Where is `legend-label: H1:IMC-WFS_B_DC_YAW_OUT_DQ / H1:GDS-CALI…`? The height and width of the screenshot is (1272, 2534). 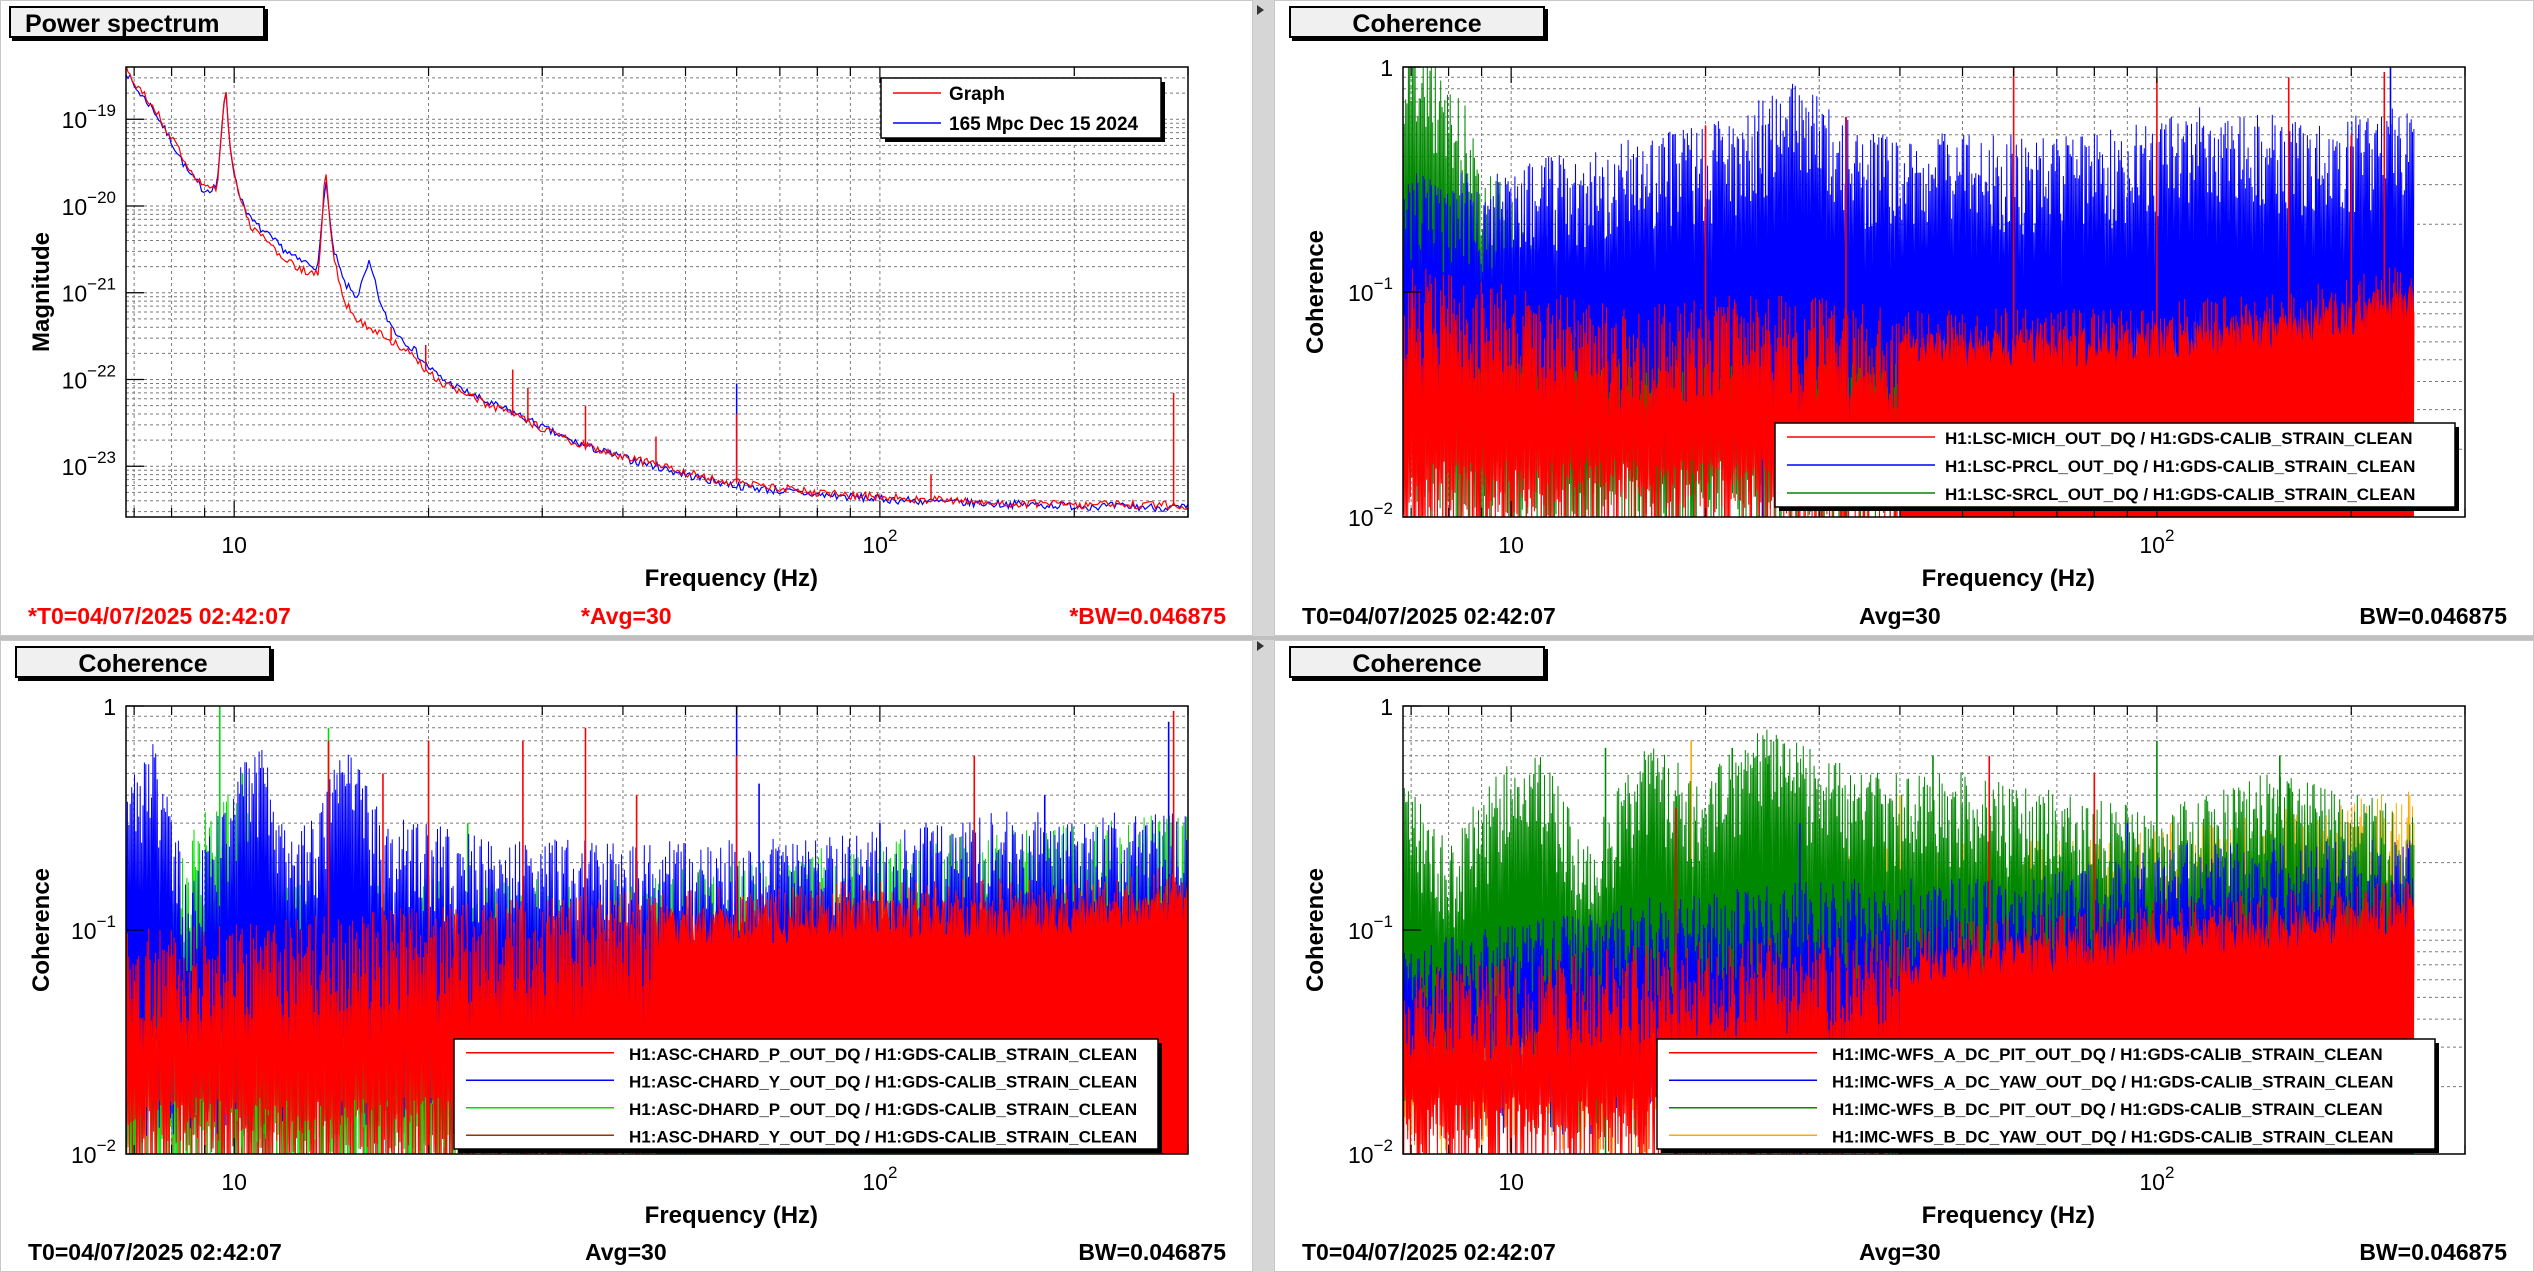 legend-label: H1:IMC-WFS_B_DC_YAW_OUT_DQ / H1:GDS-CALI… is located at coordinates (2112, 1136).